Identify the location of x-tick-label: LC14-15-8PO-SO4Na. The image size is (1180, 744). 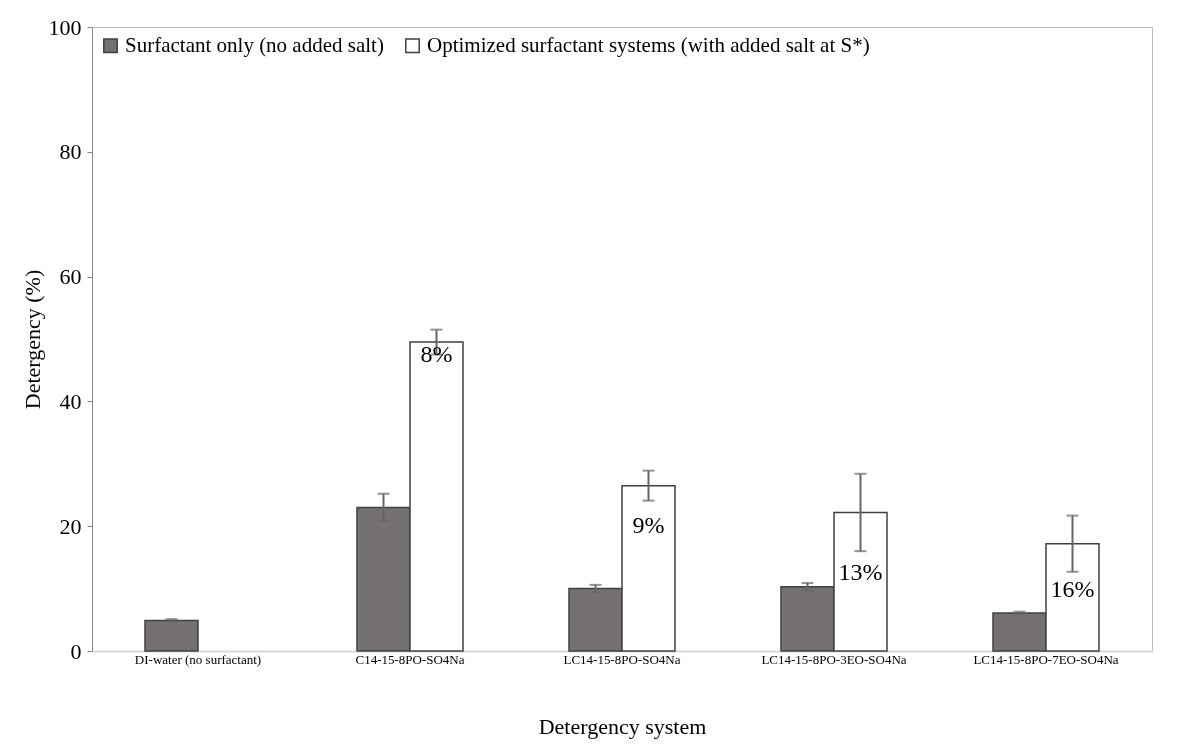
(622, 659).